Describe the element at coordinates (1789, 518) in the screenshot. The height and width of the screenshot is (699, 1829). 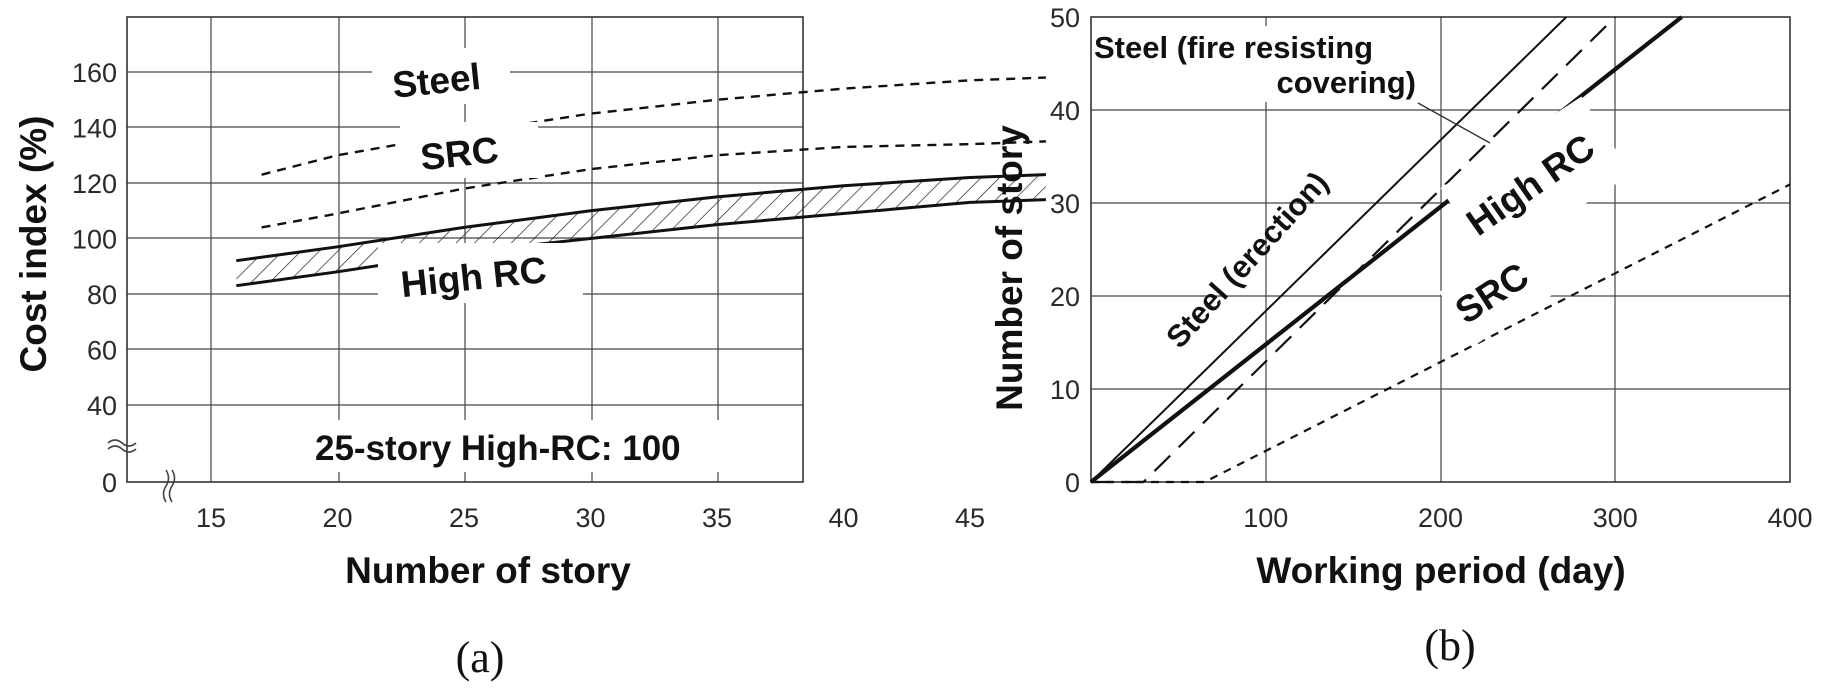
I see `x-tick-b-400: 400` at that location.